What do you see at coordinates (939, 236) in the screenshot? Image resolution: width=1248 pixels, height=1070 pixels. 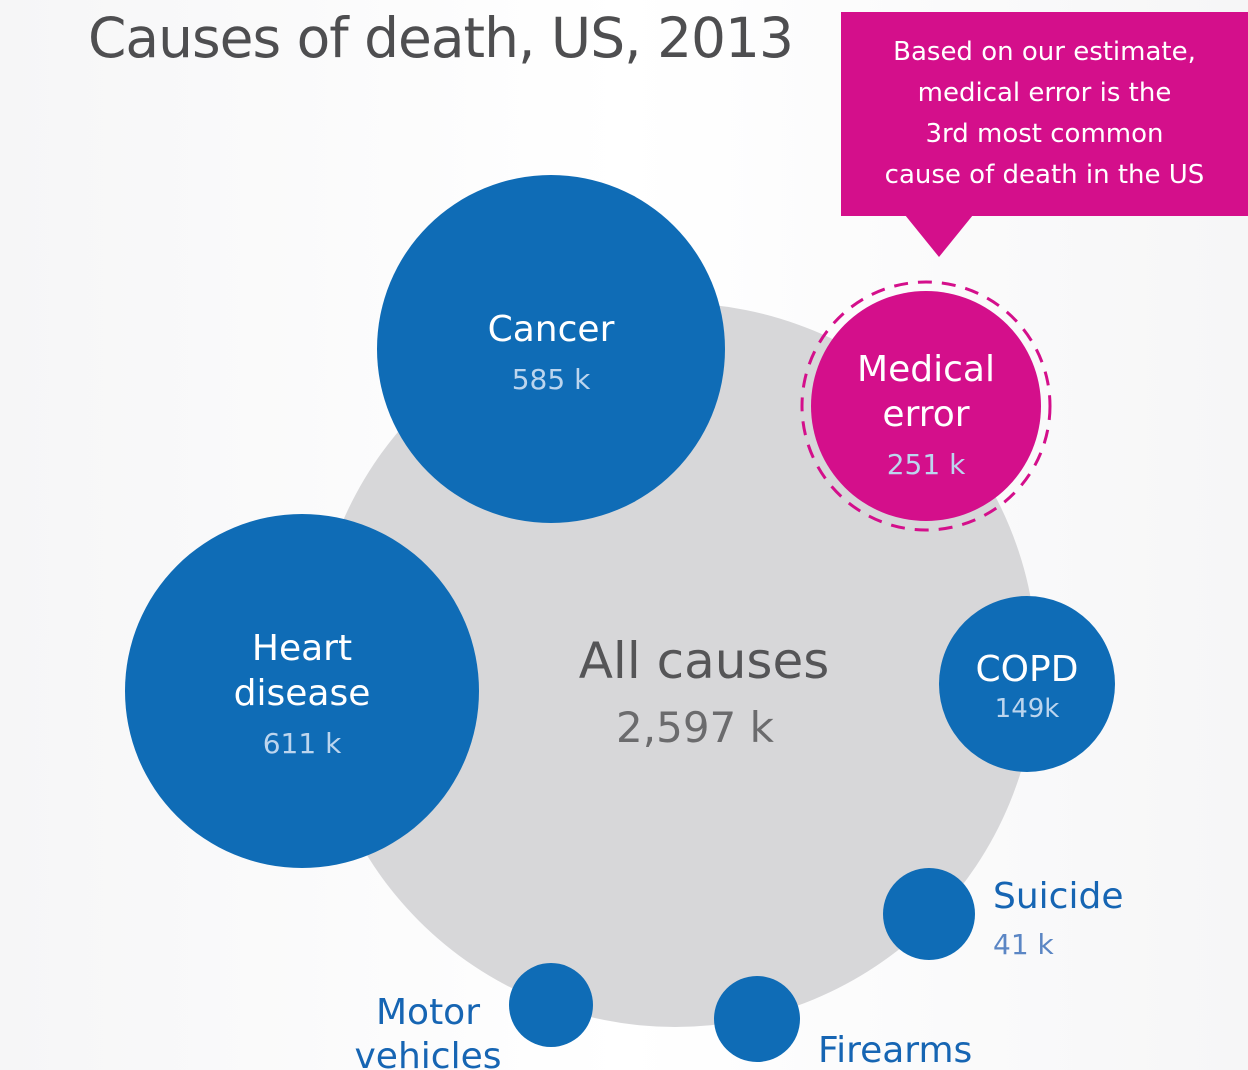 I see `callout-pointer` at bounding box center [939, 236].